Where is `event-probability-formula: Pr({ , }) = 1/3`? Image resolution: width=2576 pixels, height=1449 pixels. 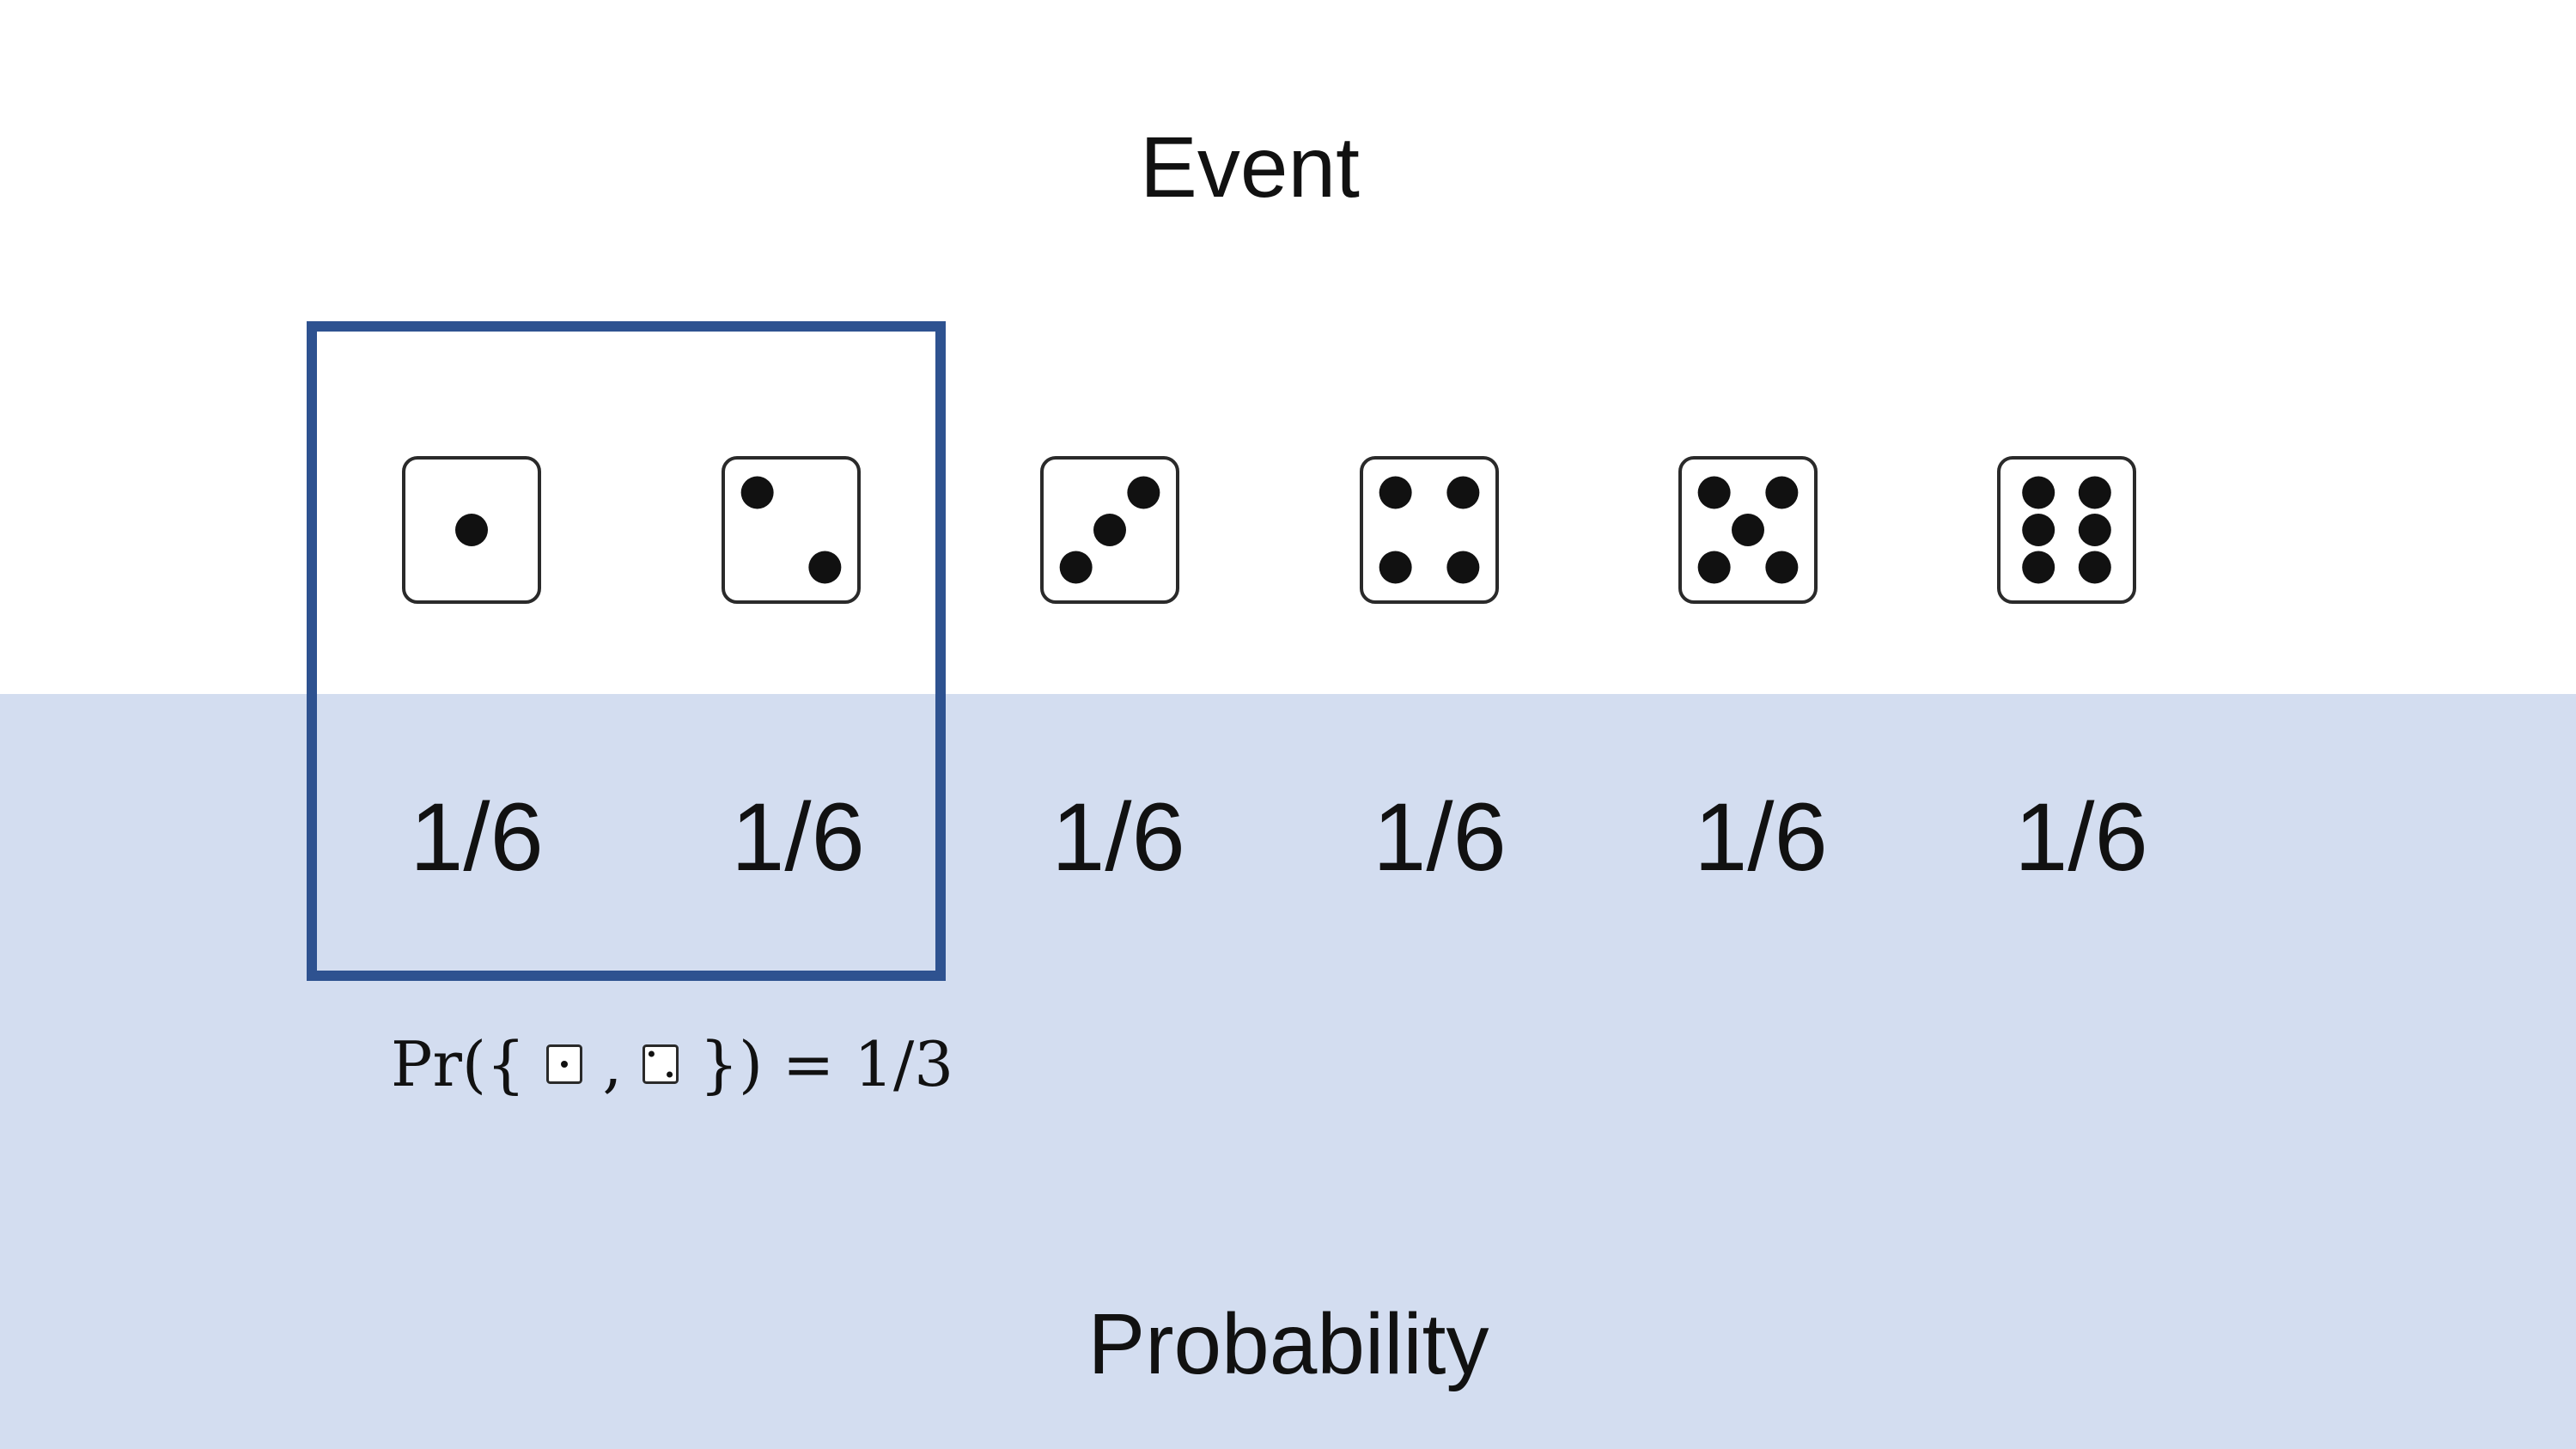
event-probability-formula: Pr({ , }) = 1/3 is located at coordinates (672, 1059).